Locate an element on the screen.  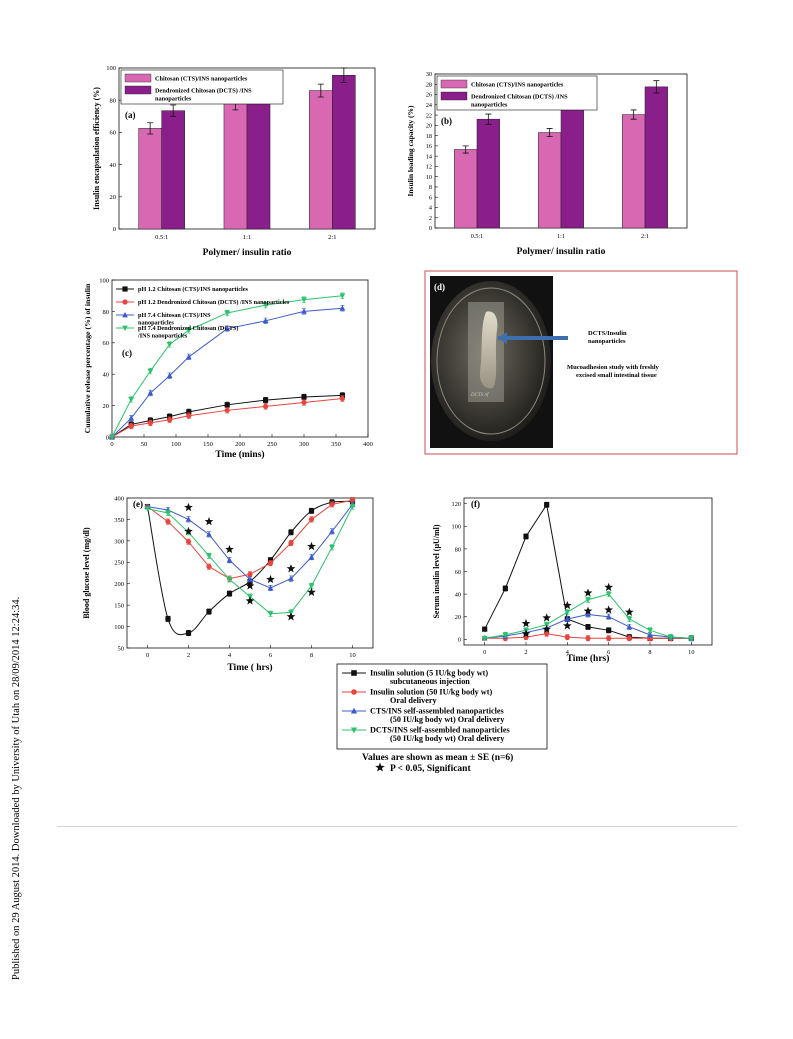
panel-label: (b) is located at coordinates (446, 121).